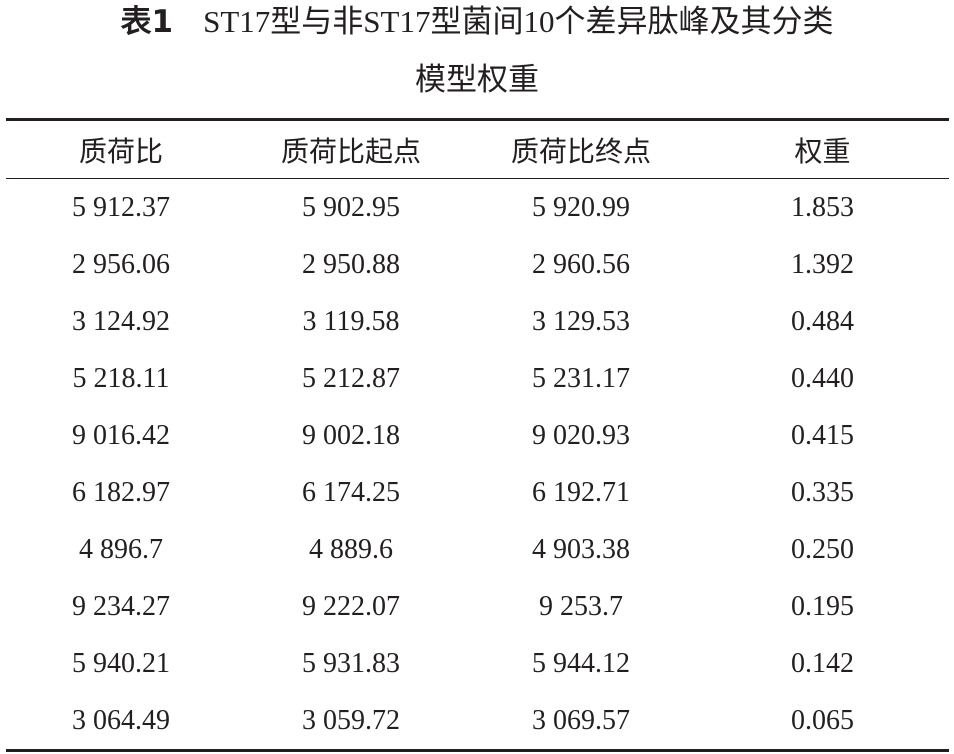 This screenshot has height=754, width=954. I want to click on table-cell: 6 182.97, so click(121, 492).